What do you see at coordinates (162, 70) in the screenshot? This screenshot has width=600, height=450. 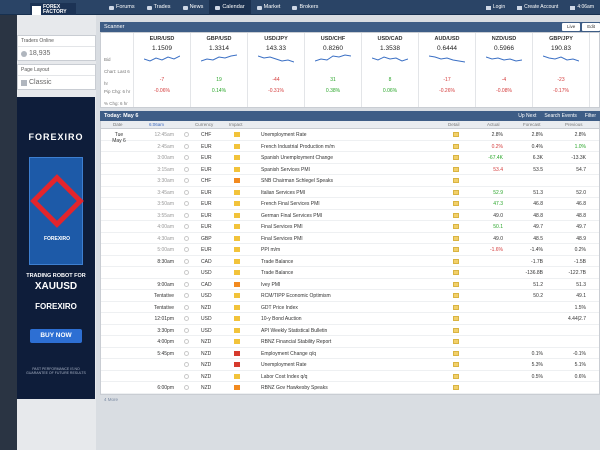 I see `scanner-pair-eurusd: EUR/USD 1.1509 -7 -0.06%` at bounding box center [162, 70].